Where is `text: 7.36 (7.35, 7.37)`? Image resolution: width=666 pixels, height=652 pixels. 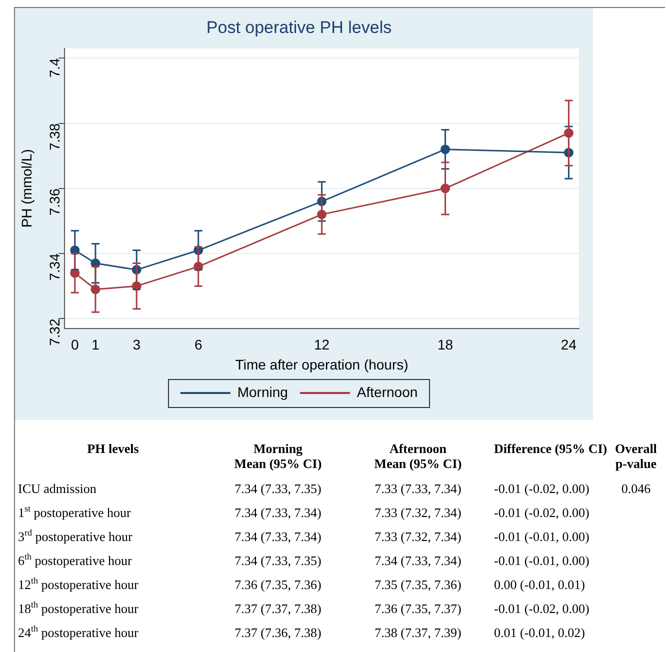
text: 7.36 (7.35, 7.37) is located at coordinates (418, 609).